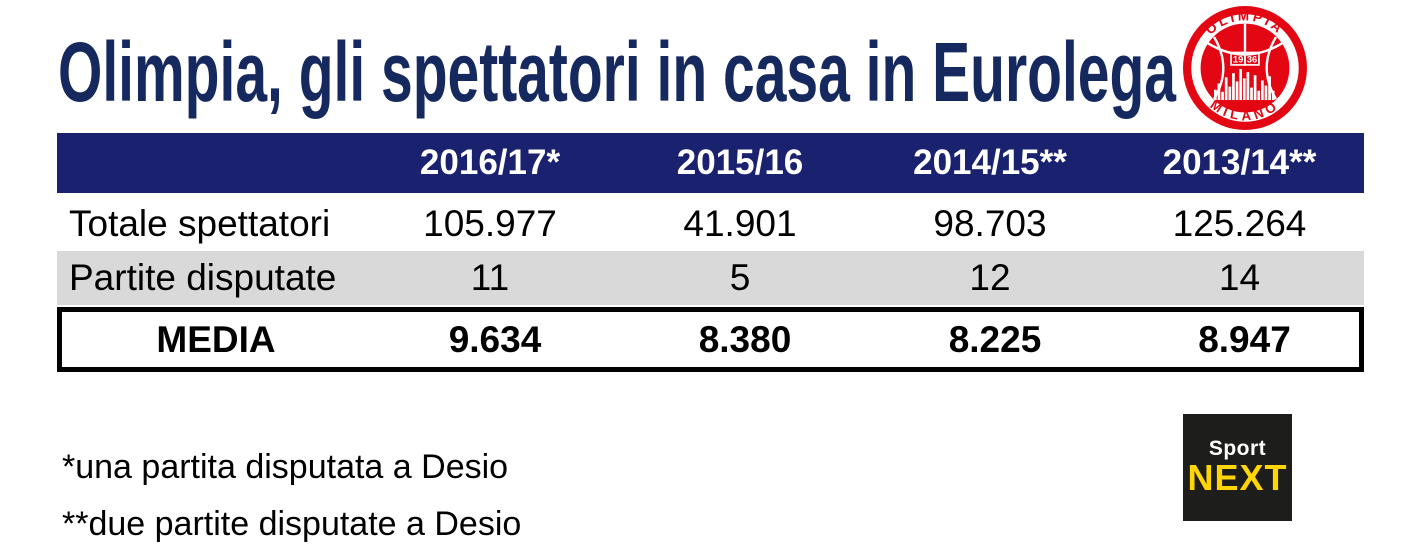 The image size is (1415, 550). Describe the element at coordinates (490, 162) in the screenshot. I see `header-season-2016-17: 2016/17*` at that location.